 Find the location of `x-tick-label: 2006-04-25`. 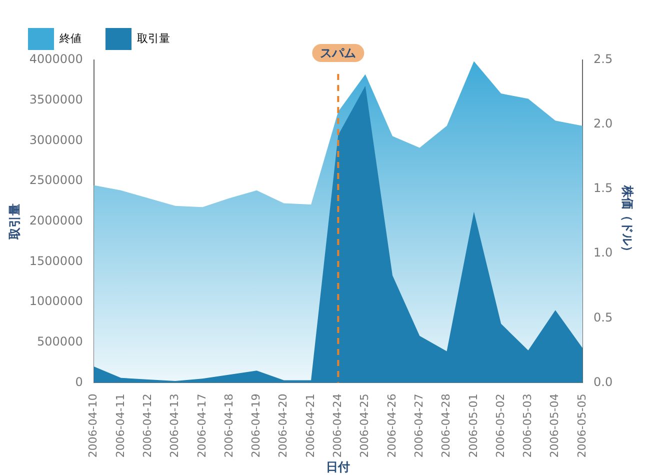

x-tick-label: 2006-04-25 is located at coordinates (365, 426).